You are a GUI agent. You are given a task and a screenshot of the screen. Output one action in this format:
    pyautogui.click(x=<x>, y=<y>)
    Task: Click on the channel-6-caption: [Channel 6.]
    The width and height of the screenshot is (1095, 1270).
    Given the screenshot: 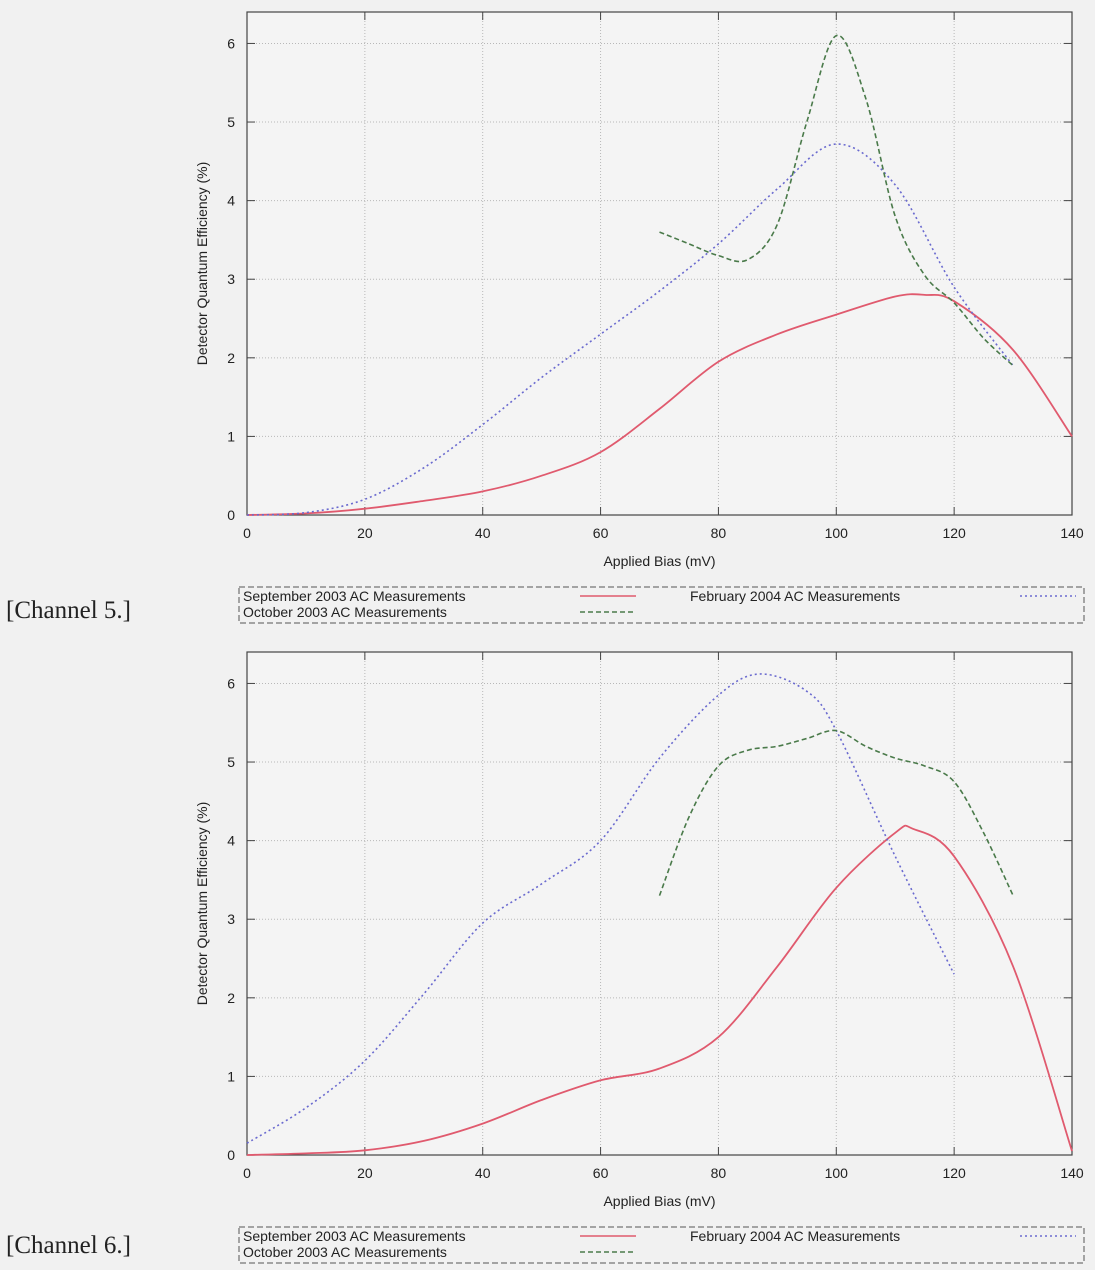 What is the action you would take?
    pyautogui.click(x=68, y=1245)
    